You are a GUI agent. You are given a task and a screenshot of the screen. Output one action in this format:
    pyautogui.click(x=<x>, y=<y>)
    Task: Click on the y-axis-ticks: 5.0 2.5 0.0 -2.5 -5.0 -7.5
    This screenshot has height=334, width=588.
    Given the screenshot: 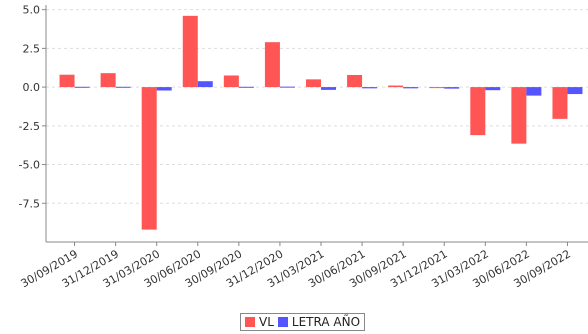 What is the action you would take?
    pyautogui.click(x=32, y=107)
    